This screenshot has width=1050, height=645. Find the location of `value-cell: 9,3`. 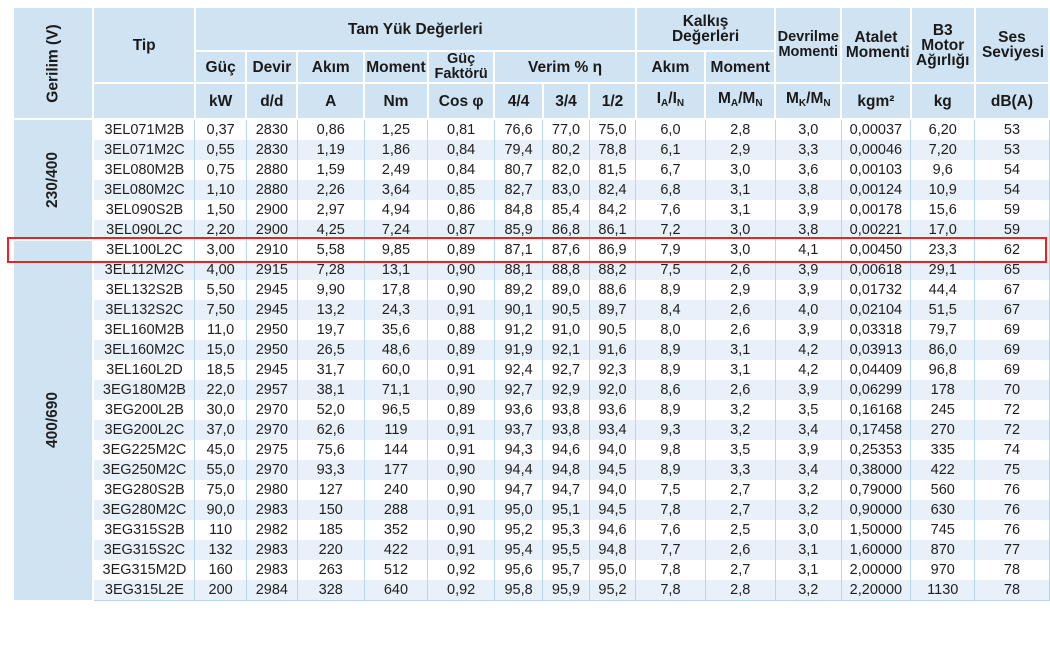

value-cell: 9,3 is located at coordinates (670, 430).